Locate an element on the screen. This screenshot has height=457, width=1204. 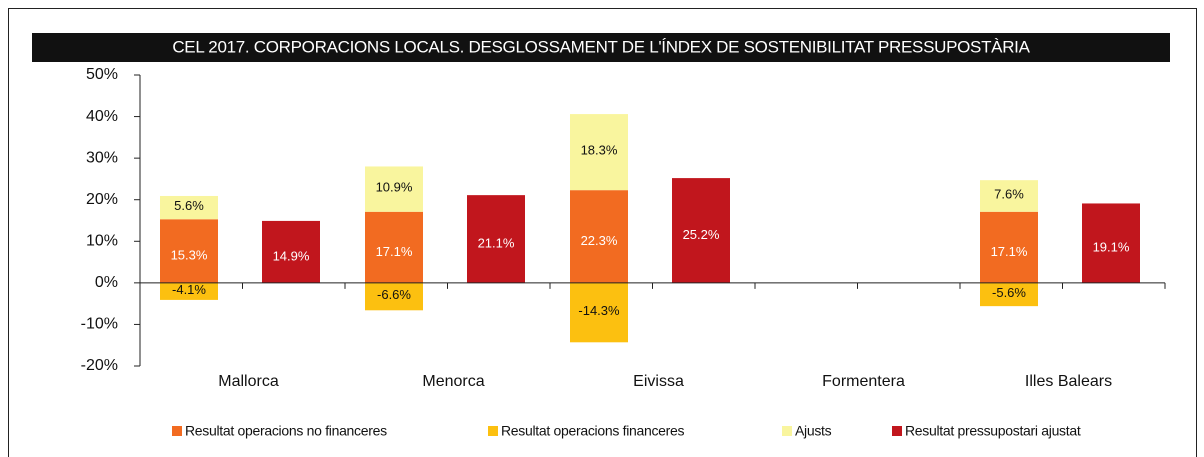
value-label: 19.1% is located at coordinates (1111, 247).